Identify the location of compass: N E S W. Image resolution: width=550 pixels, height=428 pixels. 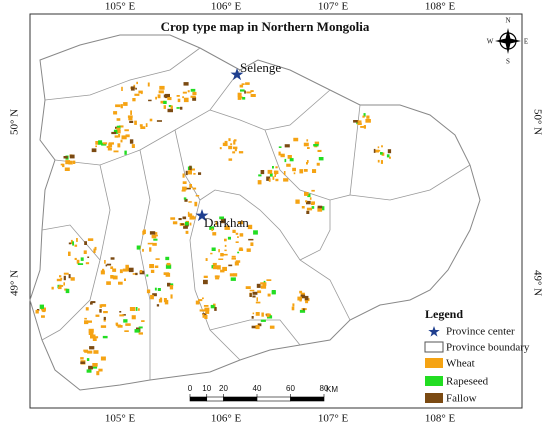
(507, 41).